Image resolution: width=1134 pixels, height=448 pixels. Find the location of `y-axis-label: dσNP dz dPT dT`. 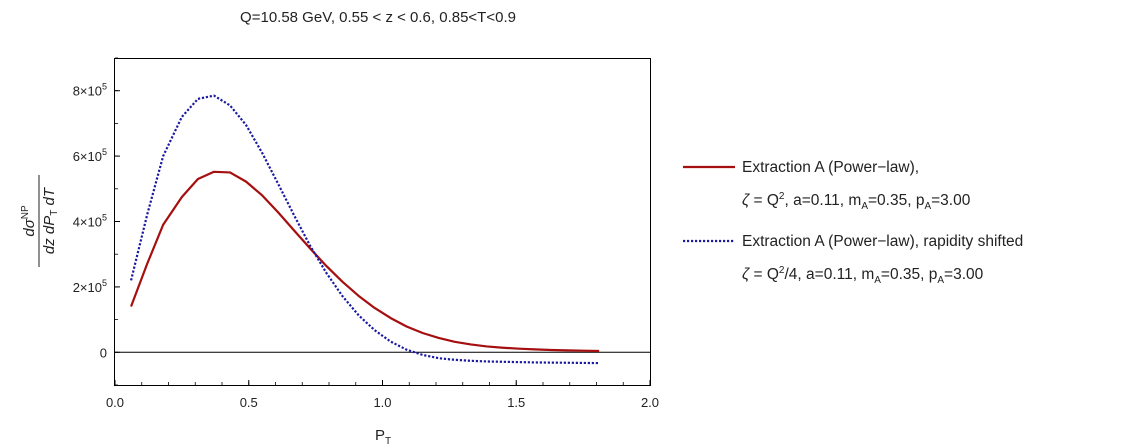

y-axis-label: dσNP dz dPT dT is located at coordinates (40, 221).